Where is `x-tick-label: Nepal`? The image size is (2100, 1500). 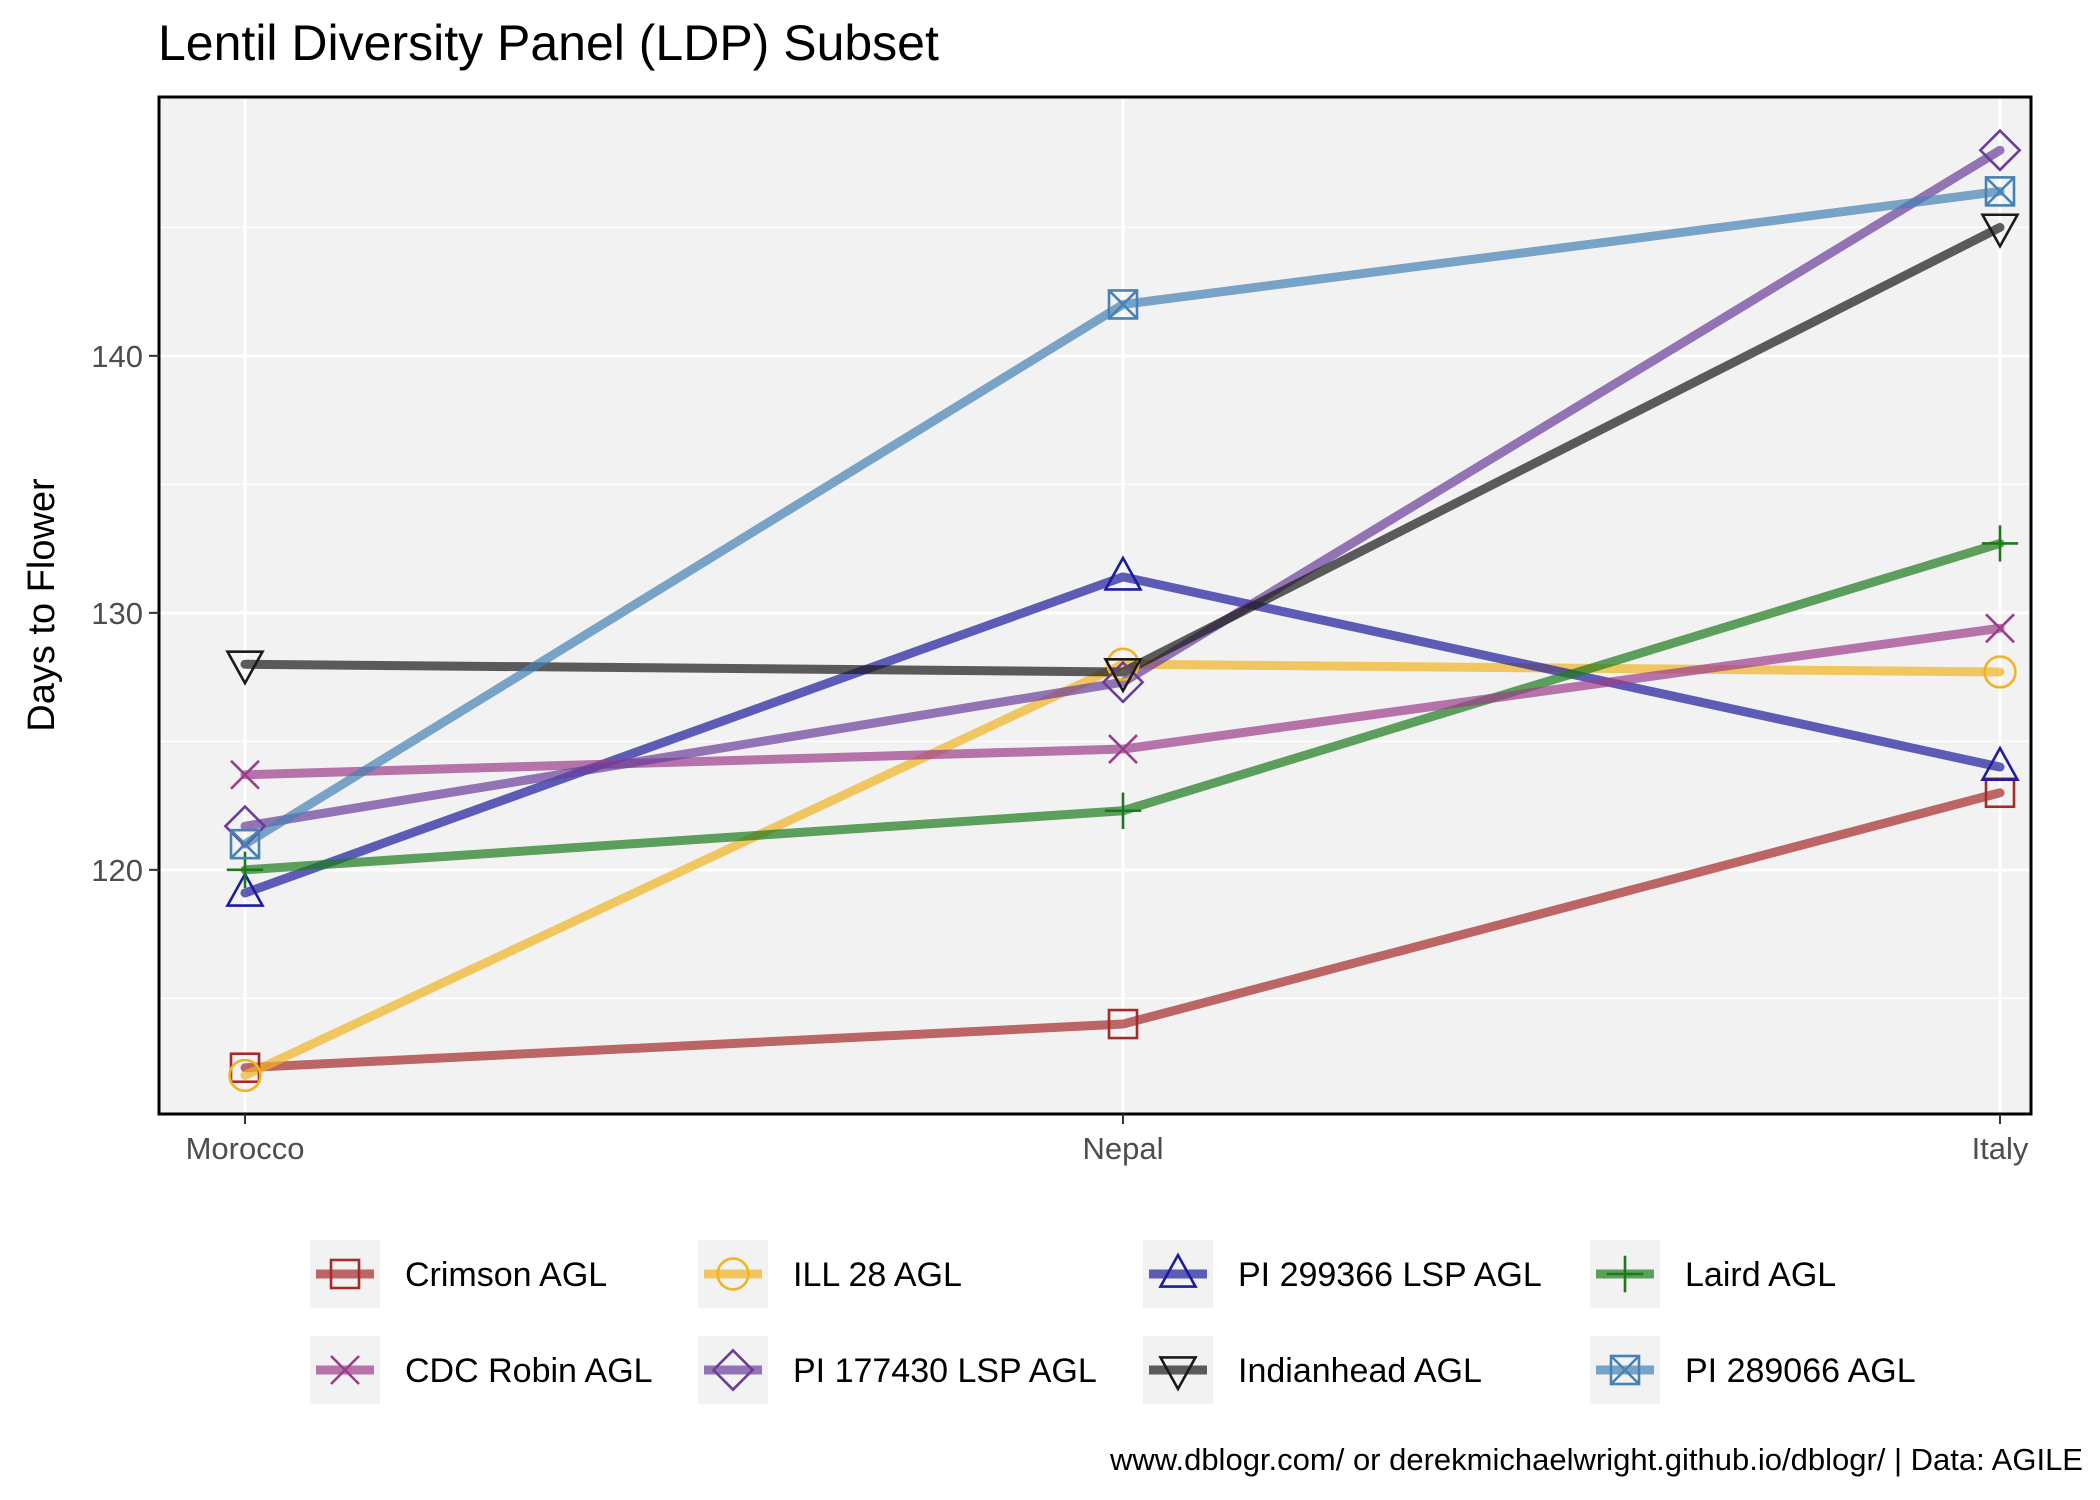
x-tick-label: Nepal is located at coordinates (1123, 1148).